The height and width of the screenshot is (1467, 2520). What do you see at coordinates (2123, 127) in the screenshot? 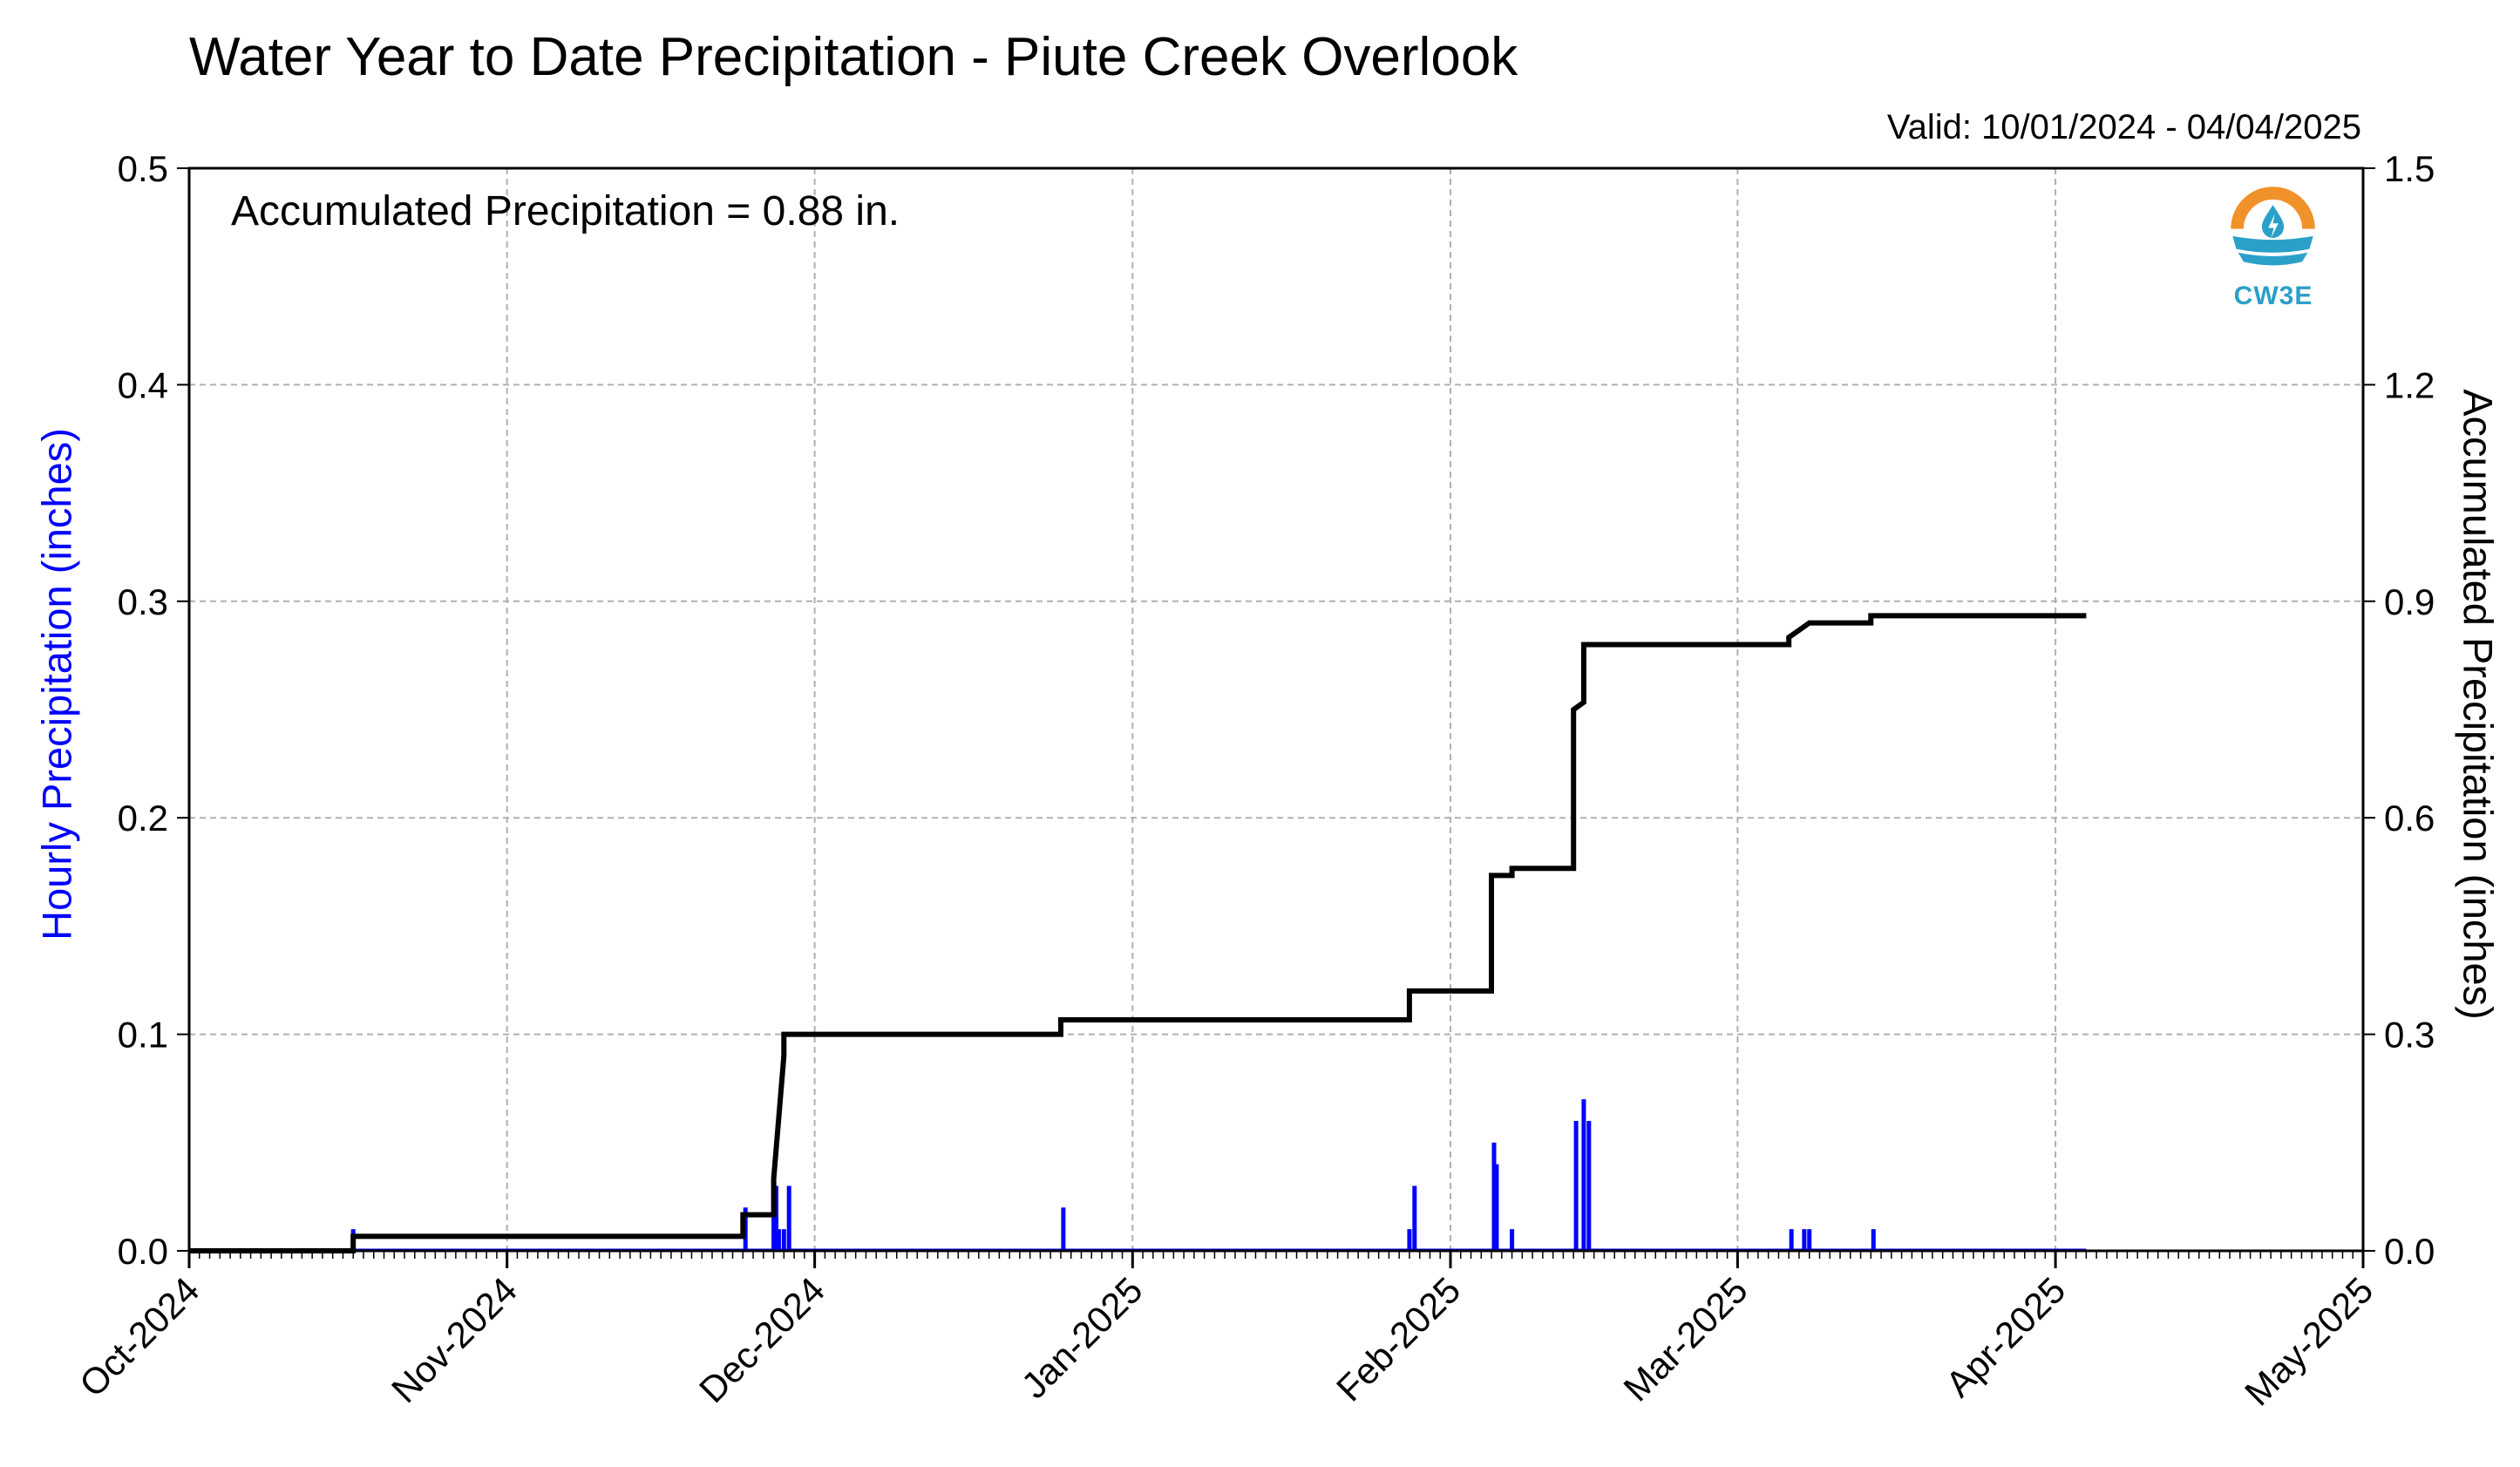
I see `valid-date-range: Valid: 10/01/2024 - 04/04/2025` at bounding box center [2123, 127].